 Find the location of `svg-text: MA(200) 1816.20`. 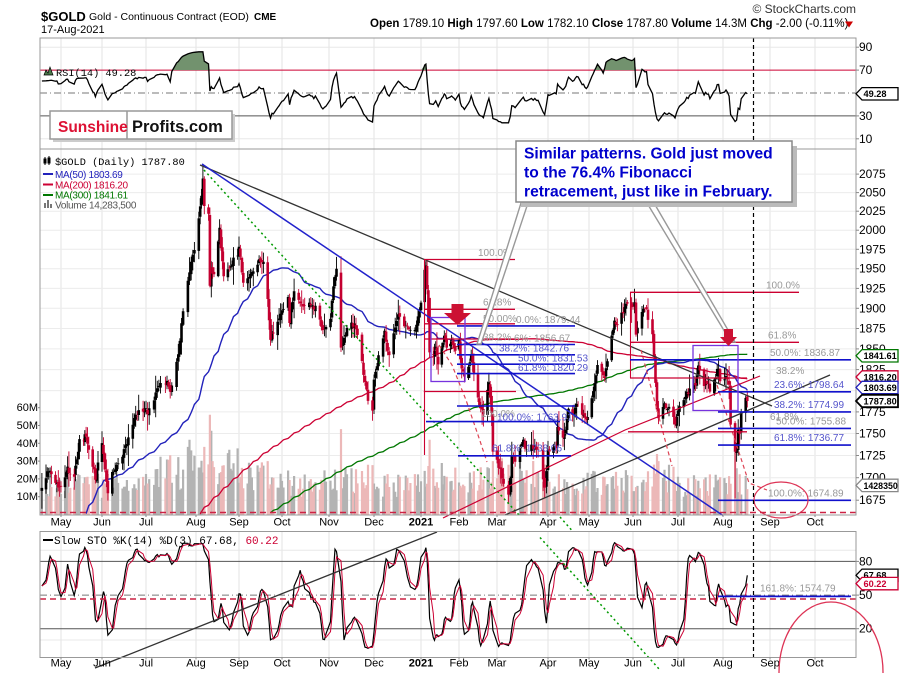

svg-text: MA(200) 1816.20 is located at coordinates (92, 185).